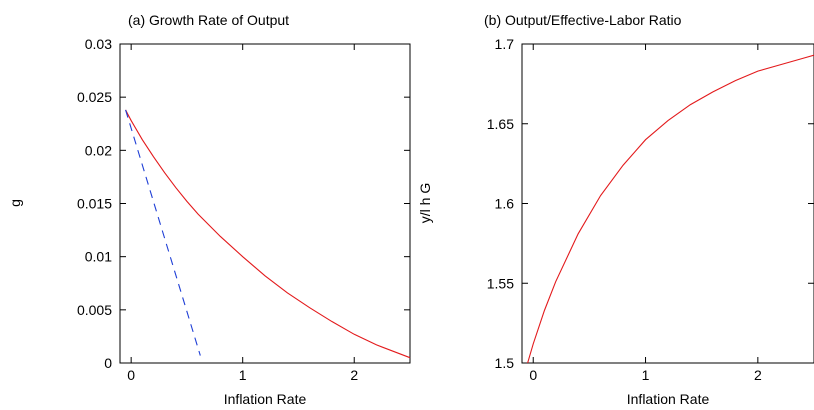 The height and width of the screenshot is (410, 814). I want to click on panel-a-ylabel: g, so click(15, 203).